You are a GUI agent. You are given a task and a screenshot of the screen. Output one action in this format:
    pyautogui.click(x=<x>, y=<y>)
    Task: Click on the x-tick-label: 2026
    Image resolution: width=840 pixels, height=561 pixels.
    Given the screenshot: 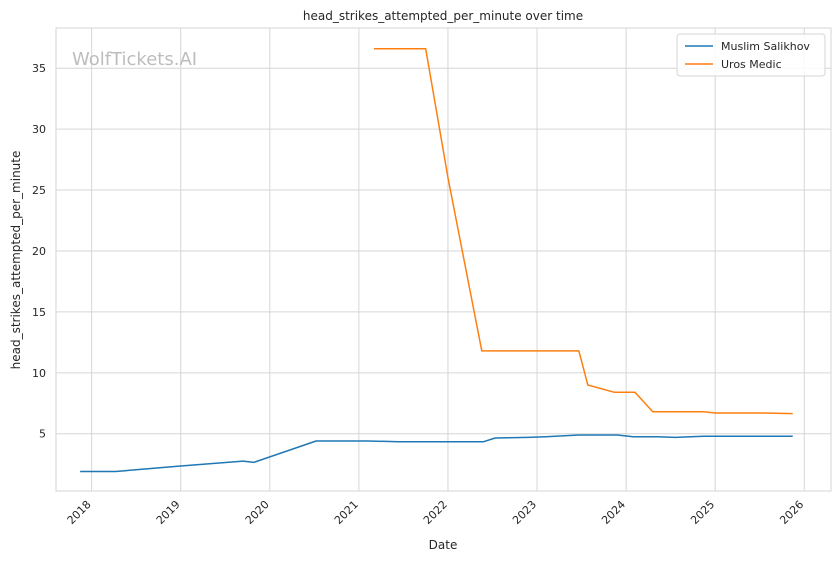 What is the action you would take?
    pyautogui.click(x=791, y=512)
    